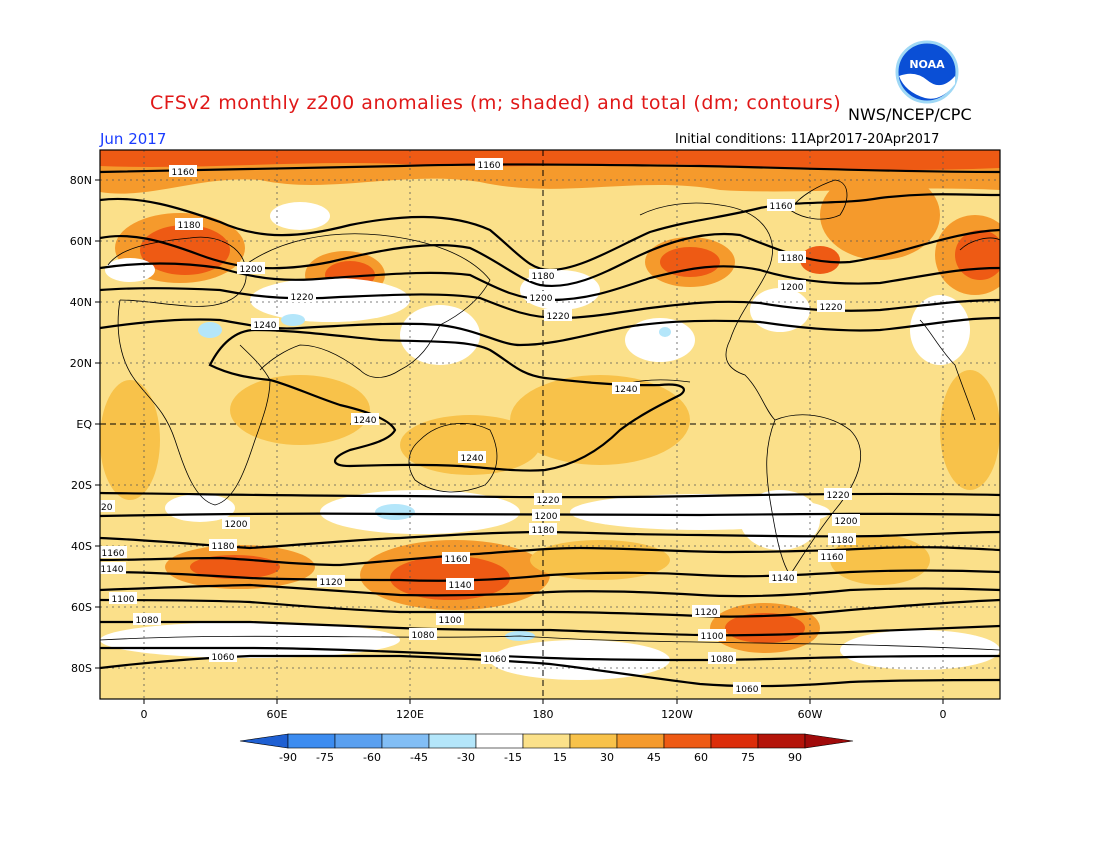 This screenshot has height=850, width=1100. I want to click on forecast-month: Jun 2017, so click(133, 139).